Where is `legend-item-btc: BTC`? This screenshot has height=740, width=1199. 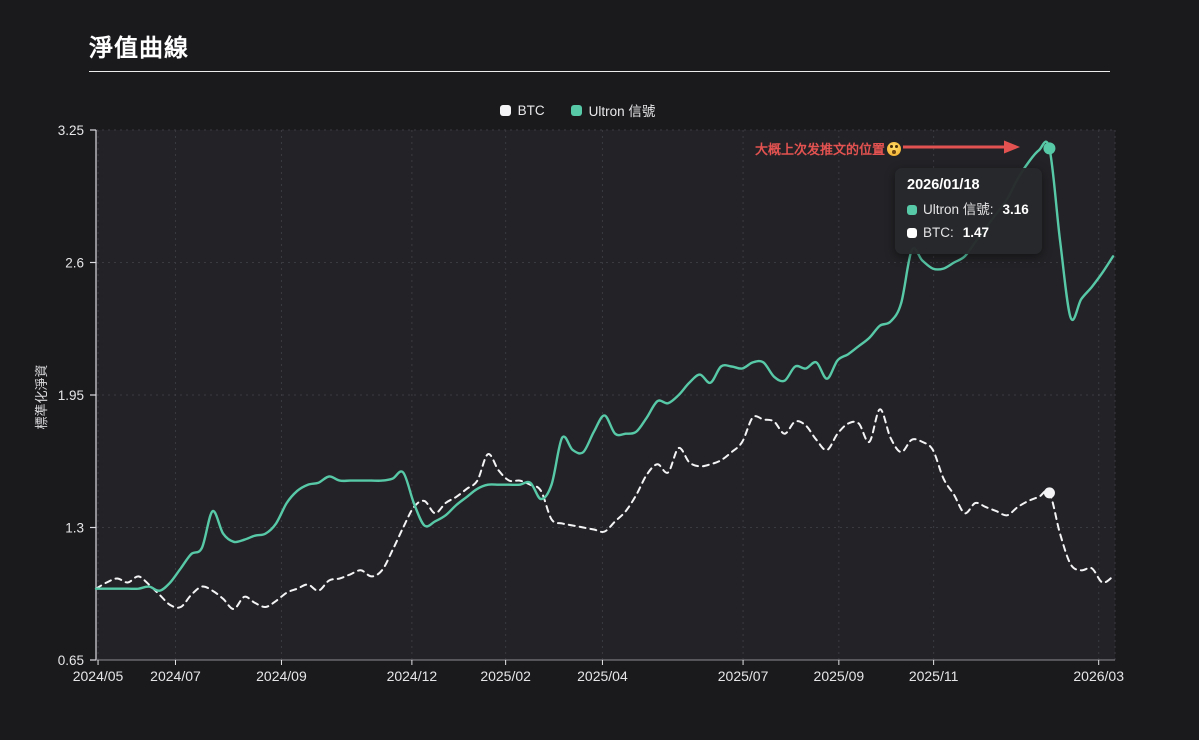
legend-item-btc: BTC is located at coordinates (522, 110).